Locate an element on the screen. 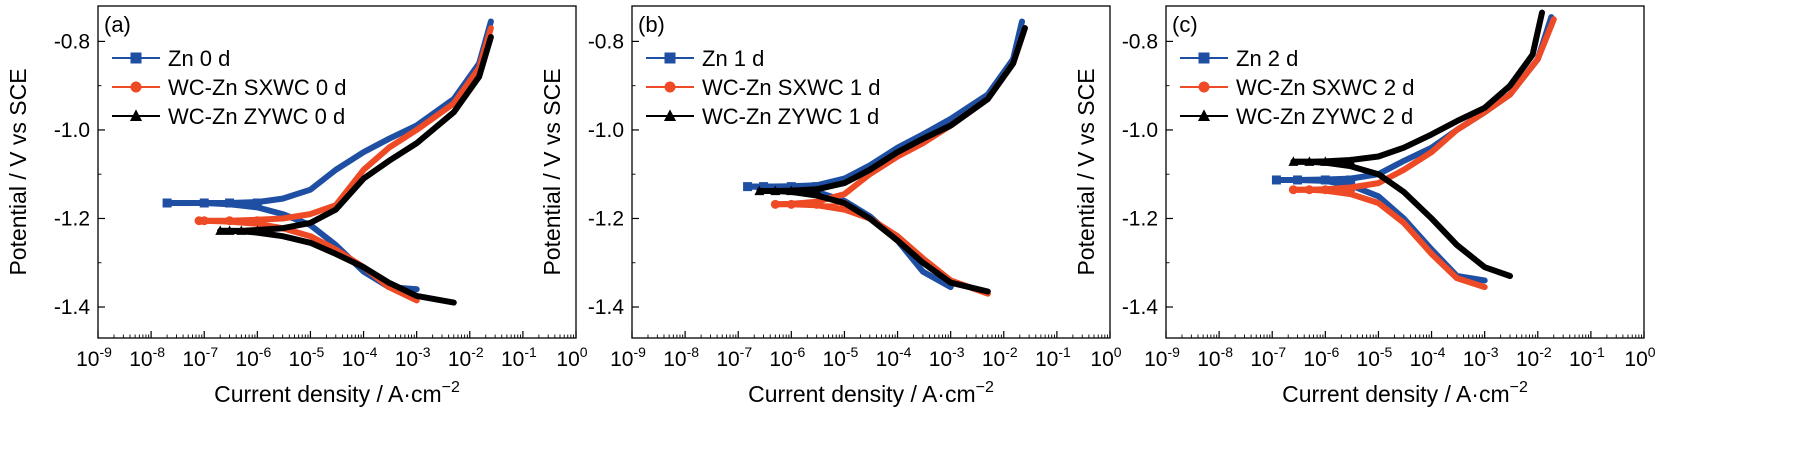 Image resolution: width=1798 pixels, height=476 pixels. legend-entry: WC-Zn SXWC 1 d is located at coordinates (791, 87).